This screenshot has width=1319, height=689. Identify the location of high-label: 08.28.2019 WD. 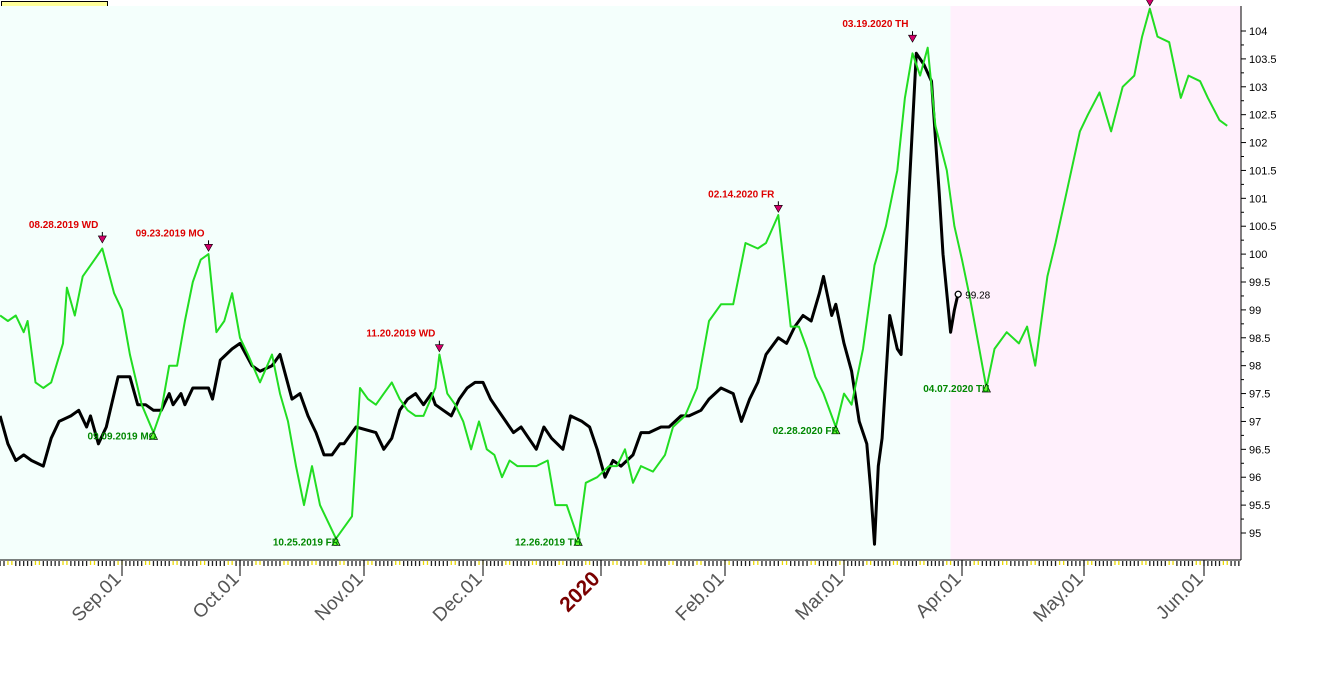
(64, 225).